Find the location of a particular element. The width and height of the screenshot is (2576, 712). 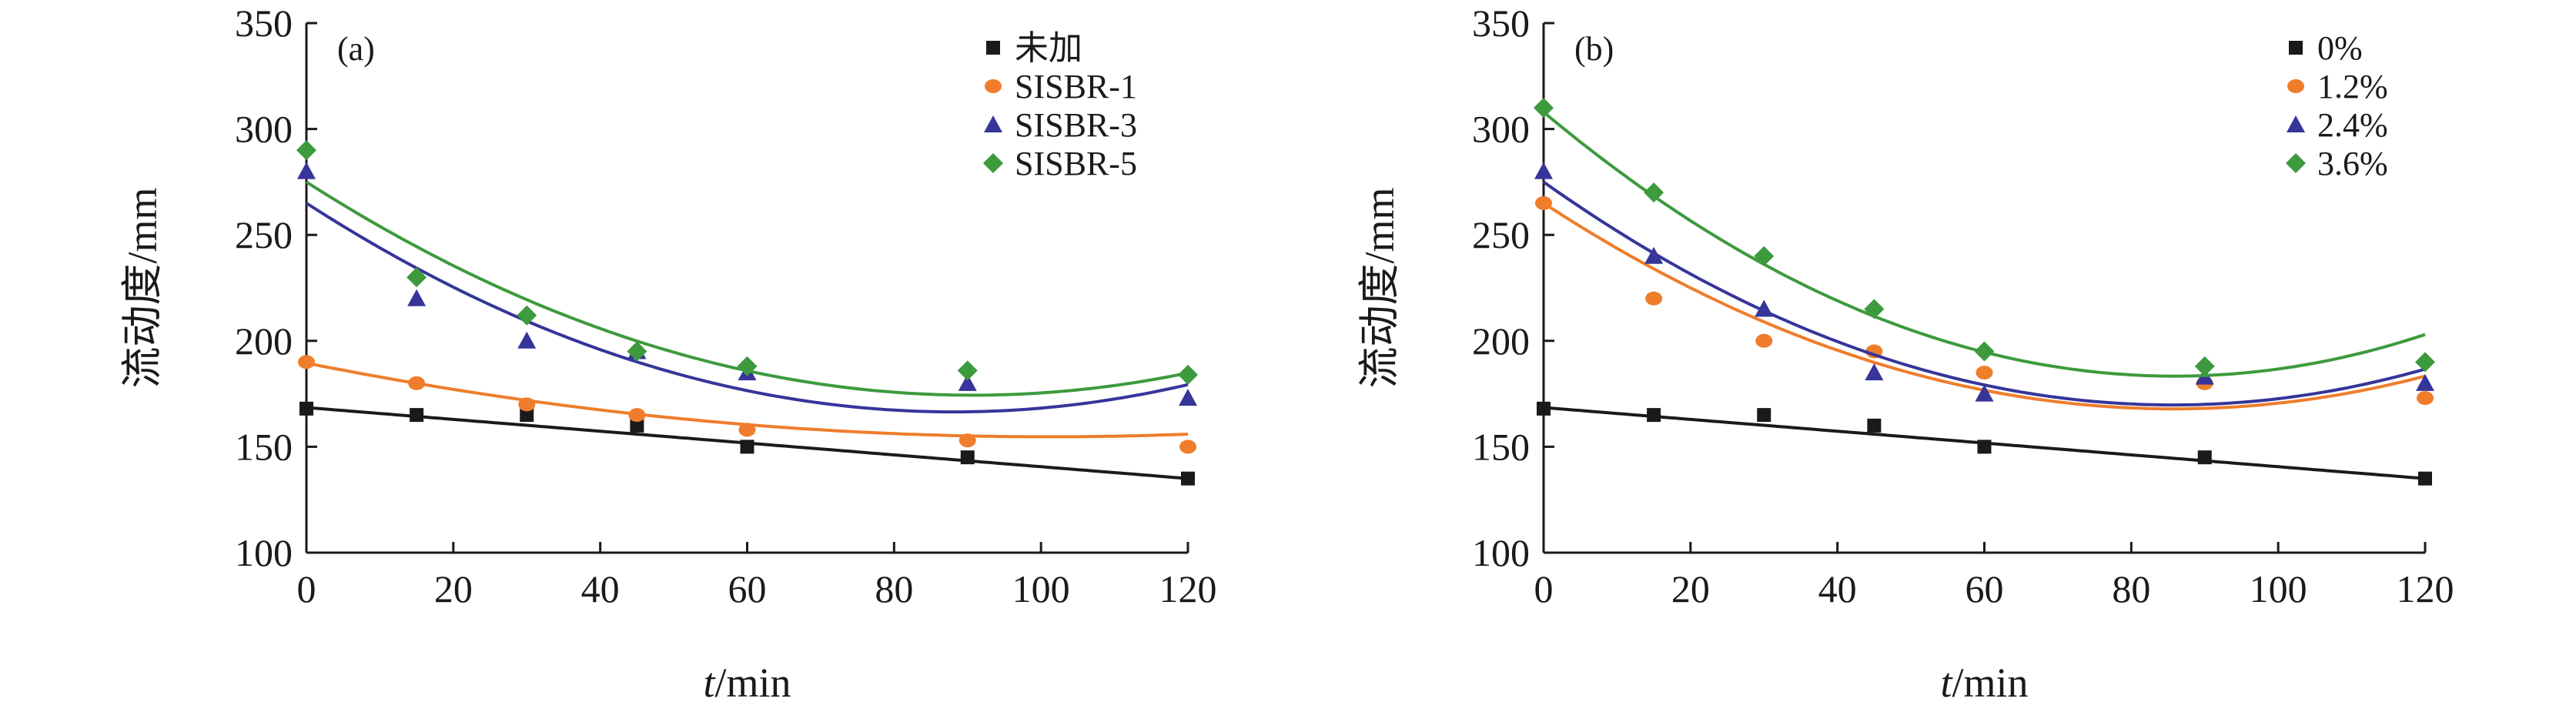

legend-label: SISBR-1 is located at coordinates (1076, 87).